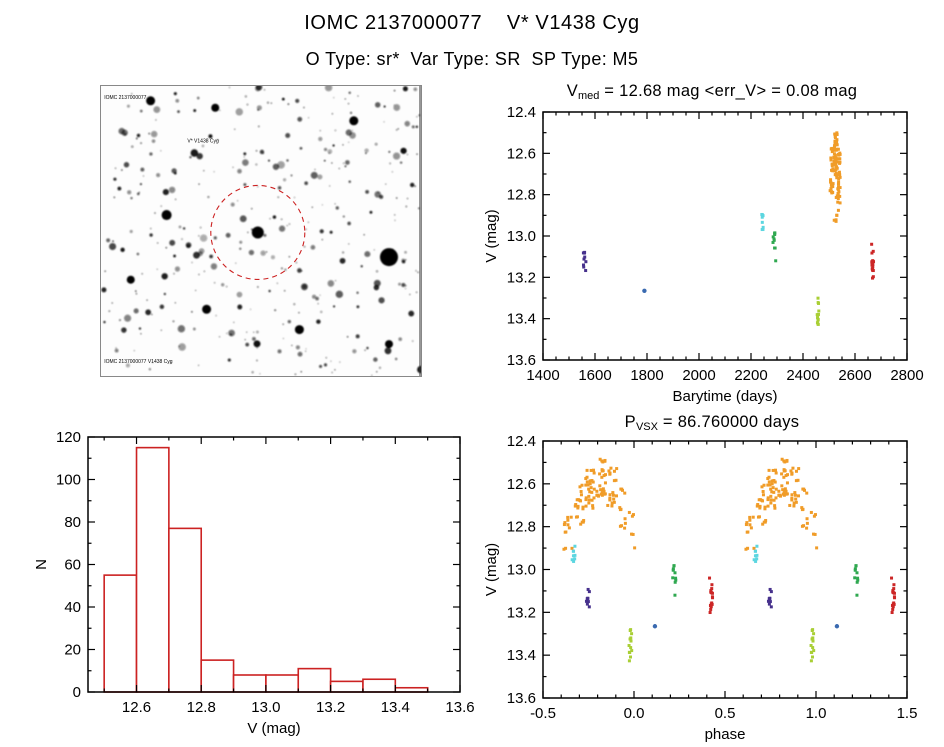 The width and height of the screenshot is (944, 747). Describe the element at coordinates (72, 522) in the screenshot. I see `svg-text: 80` at that location.